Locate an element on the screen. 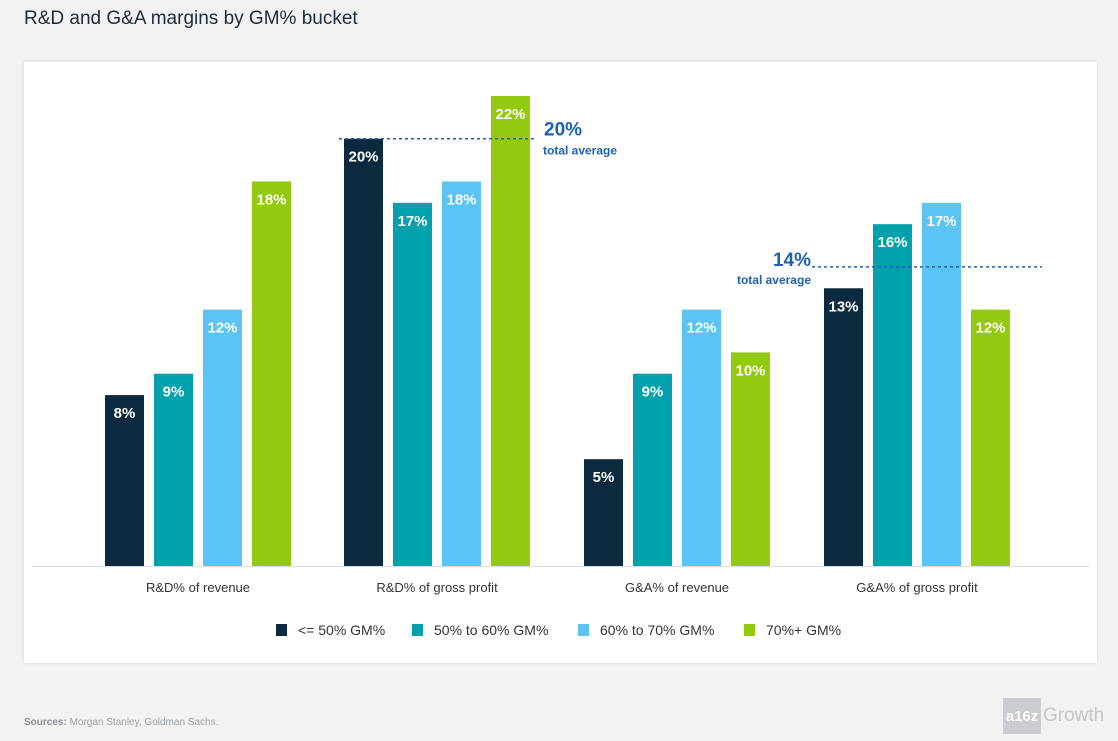 This screenshot has height=741, width=1118. x-tick-label: R&D% of gross profit is located at coordinates (437, 587).